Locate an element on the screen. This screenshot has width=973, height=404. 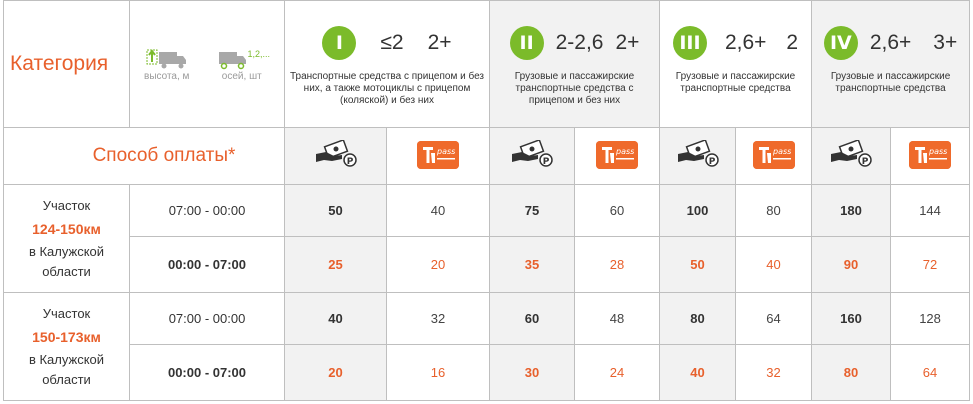
category-label: Категория is located at coordinates (66, 64).